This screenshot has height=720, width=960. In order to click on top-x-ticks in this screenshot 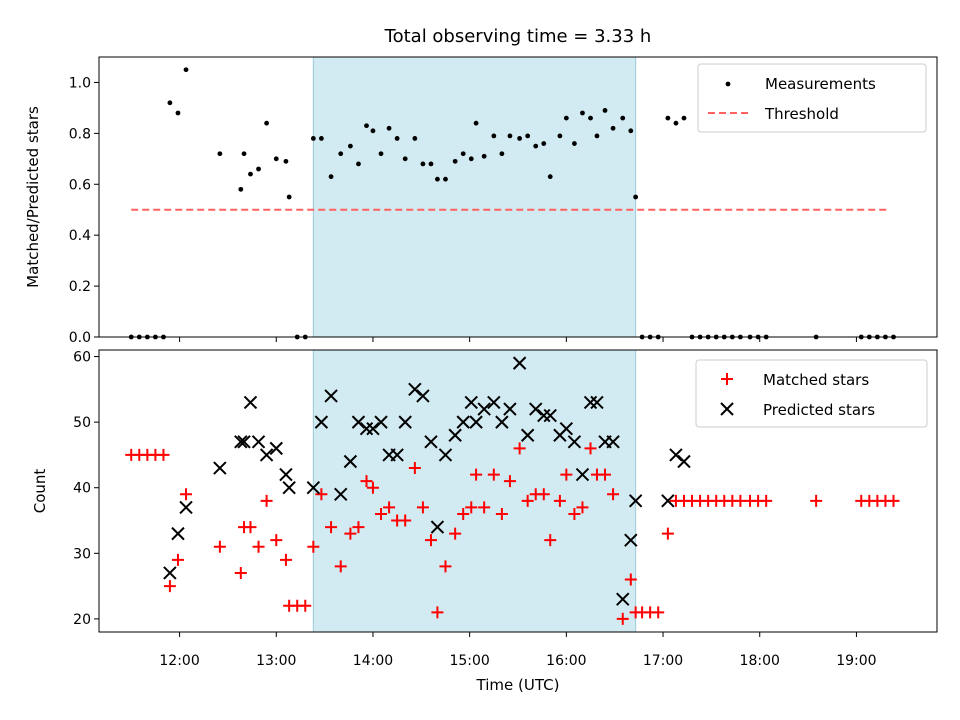, I will do `click(518, 339)`.